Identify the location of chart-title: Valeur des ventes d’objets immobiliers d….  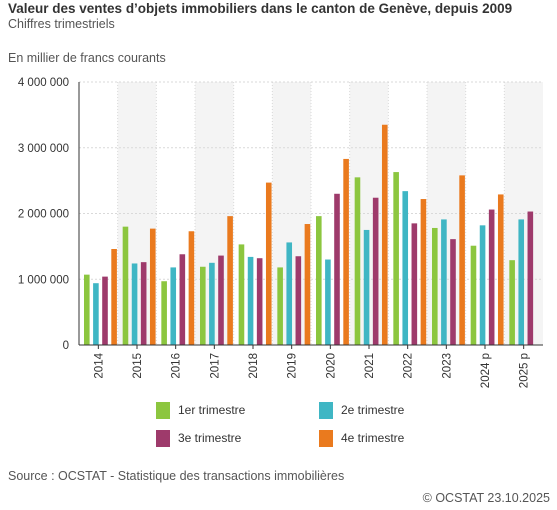
(260, 8).